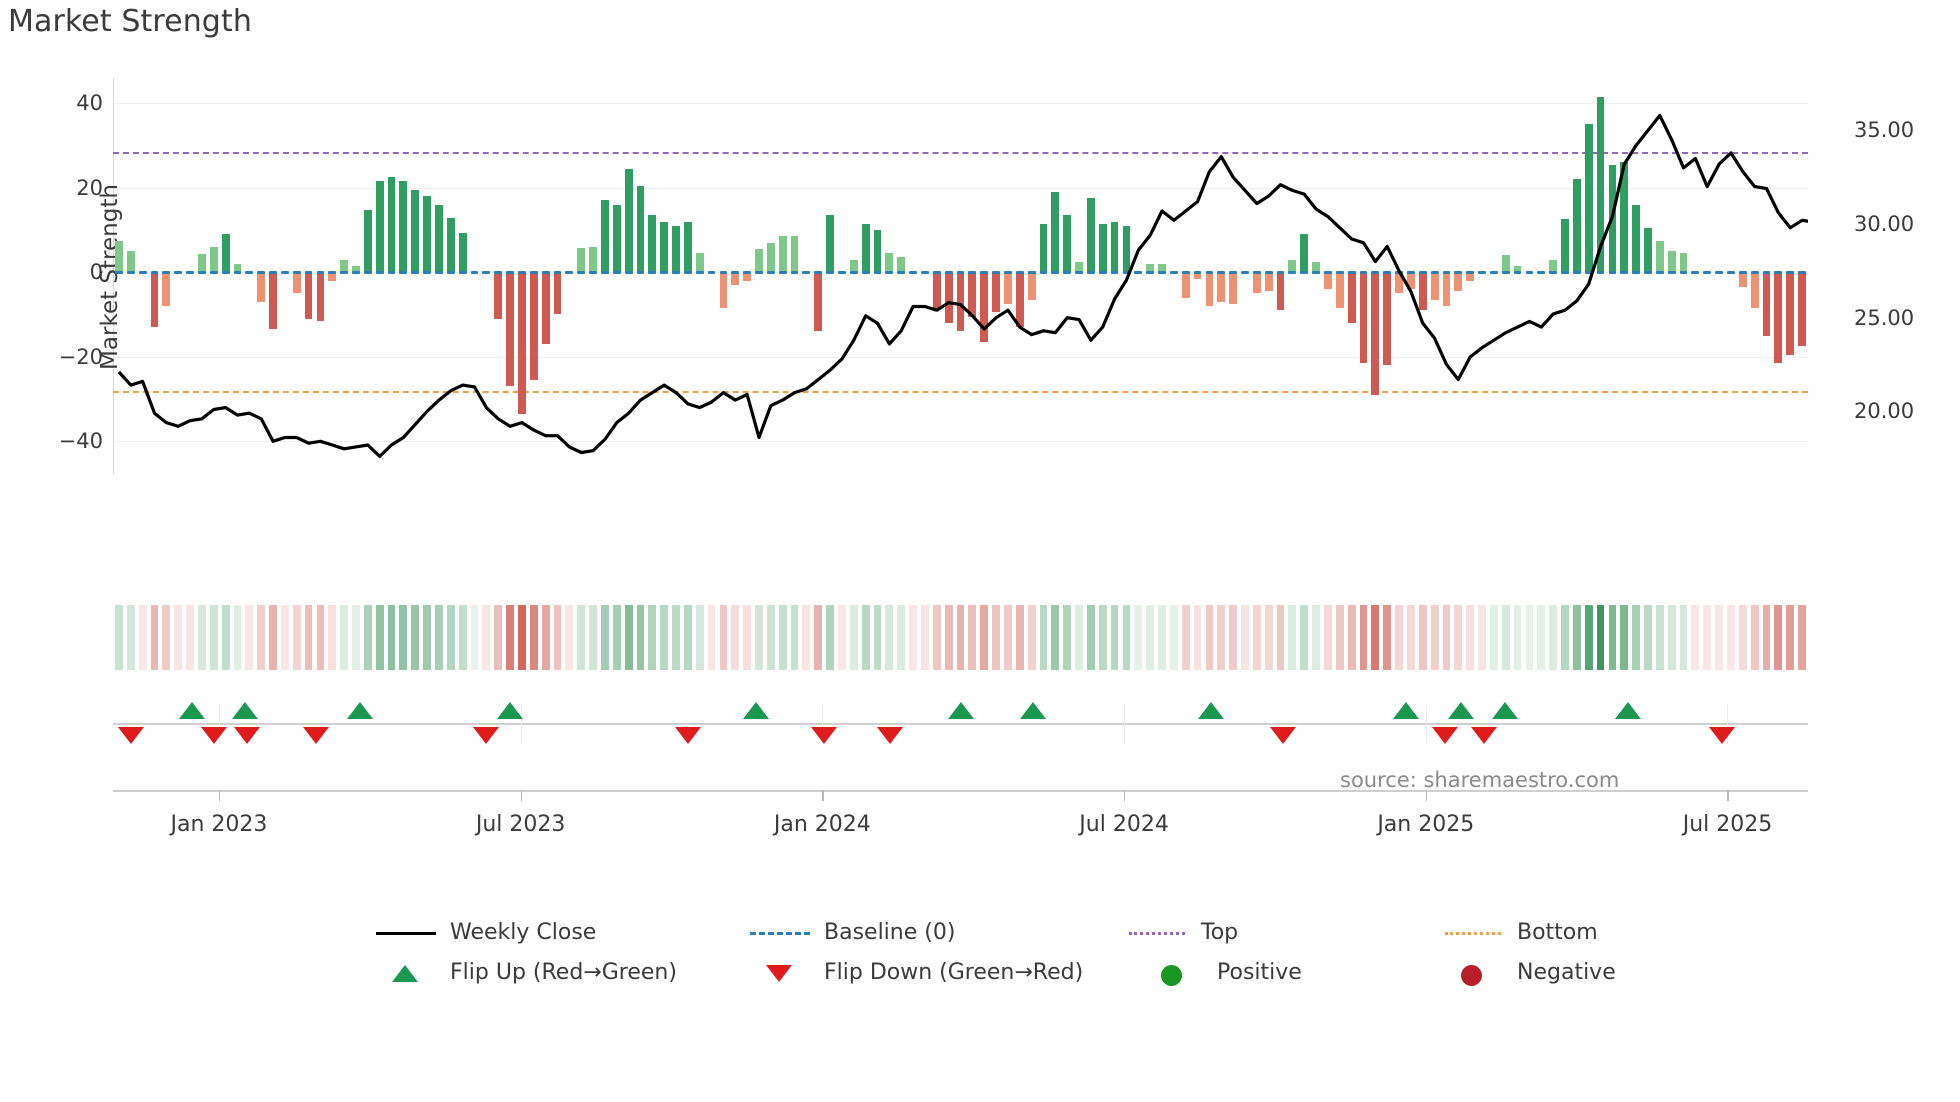  What do you see at coordinates (954, 972) in the screenshot?
I see `legend-label: Flip Down (Green→Red)` at bounding box center [954, 972].